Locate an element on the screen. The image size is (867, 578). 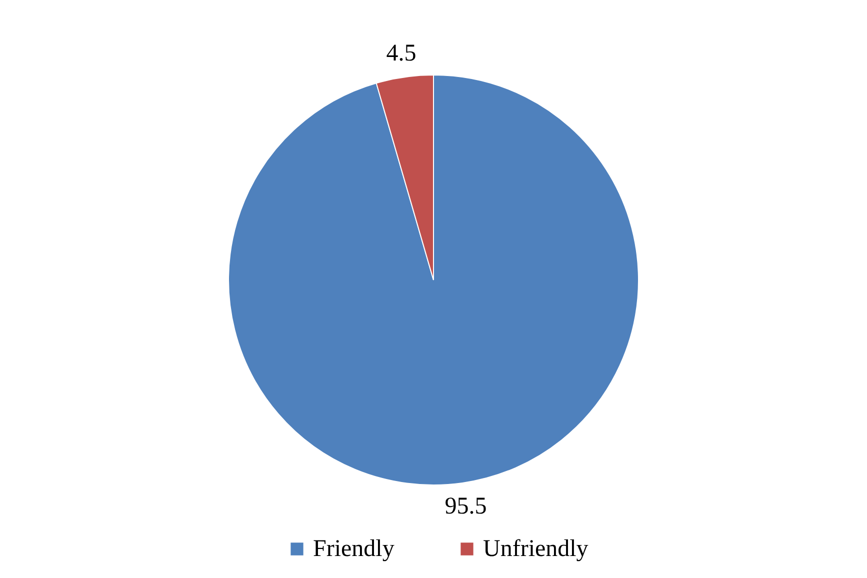
data-label: 95.5 is located at coordinates (465, 507).